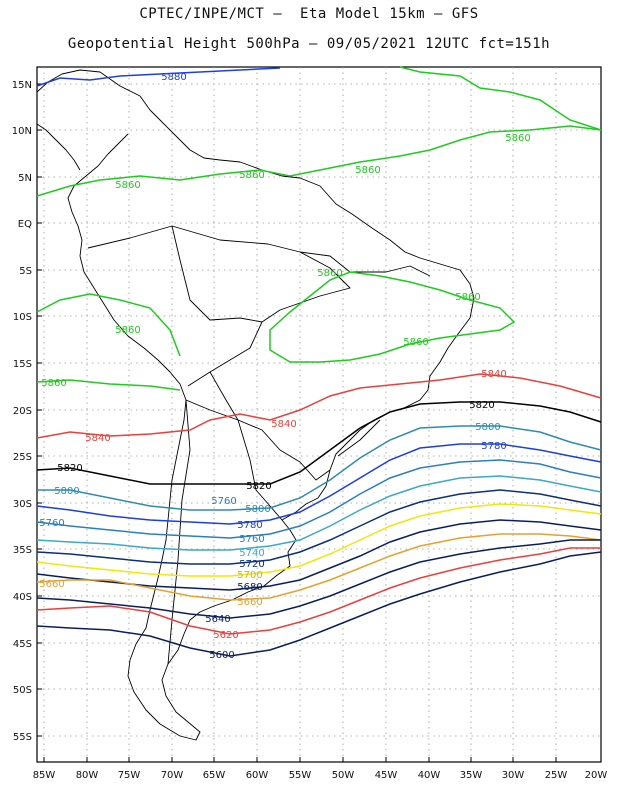  Describe the element at coordinates (172, 775) in the screenshot. I see `lon-label: 70W` at that location.